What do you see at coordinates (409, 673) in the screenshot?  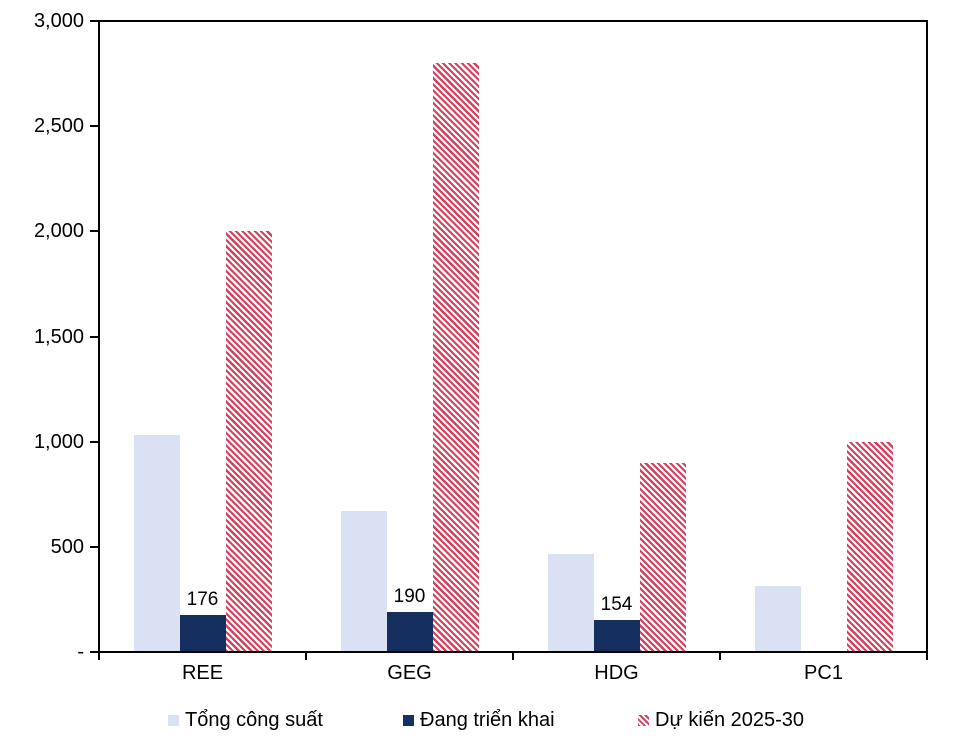 I see `x-axis-label-GEG: GEG` at bounding box center [409, 673].